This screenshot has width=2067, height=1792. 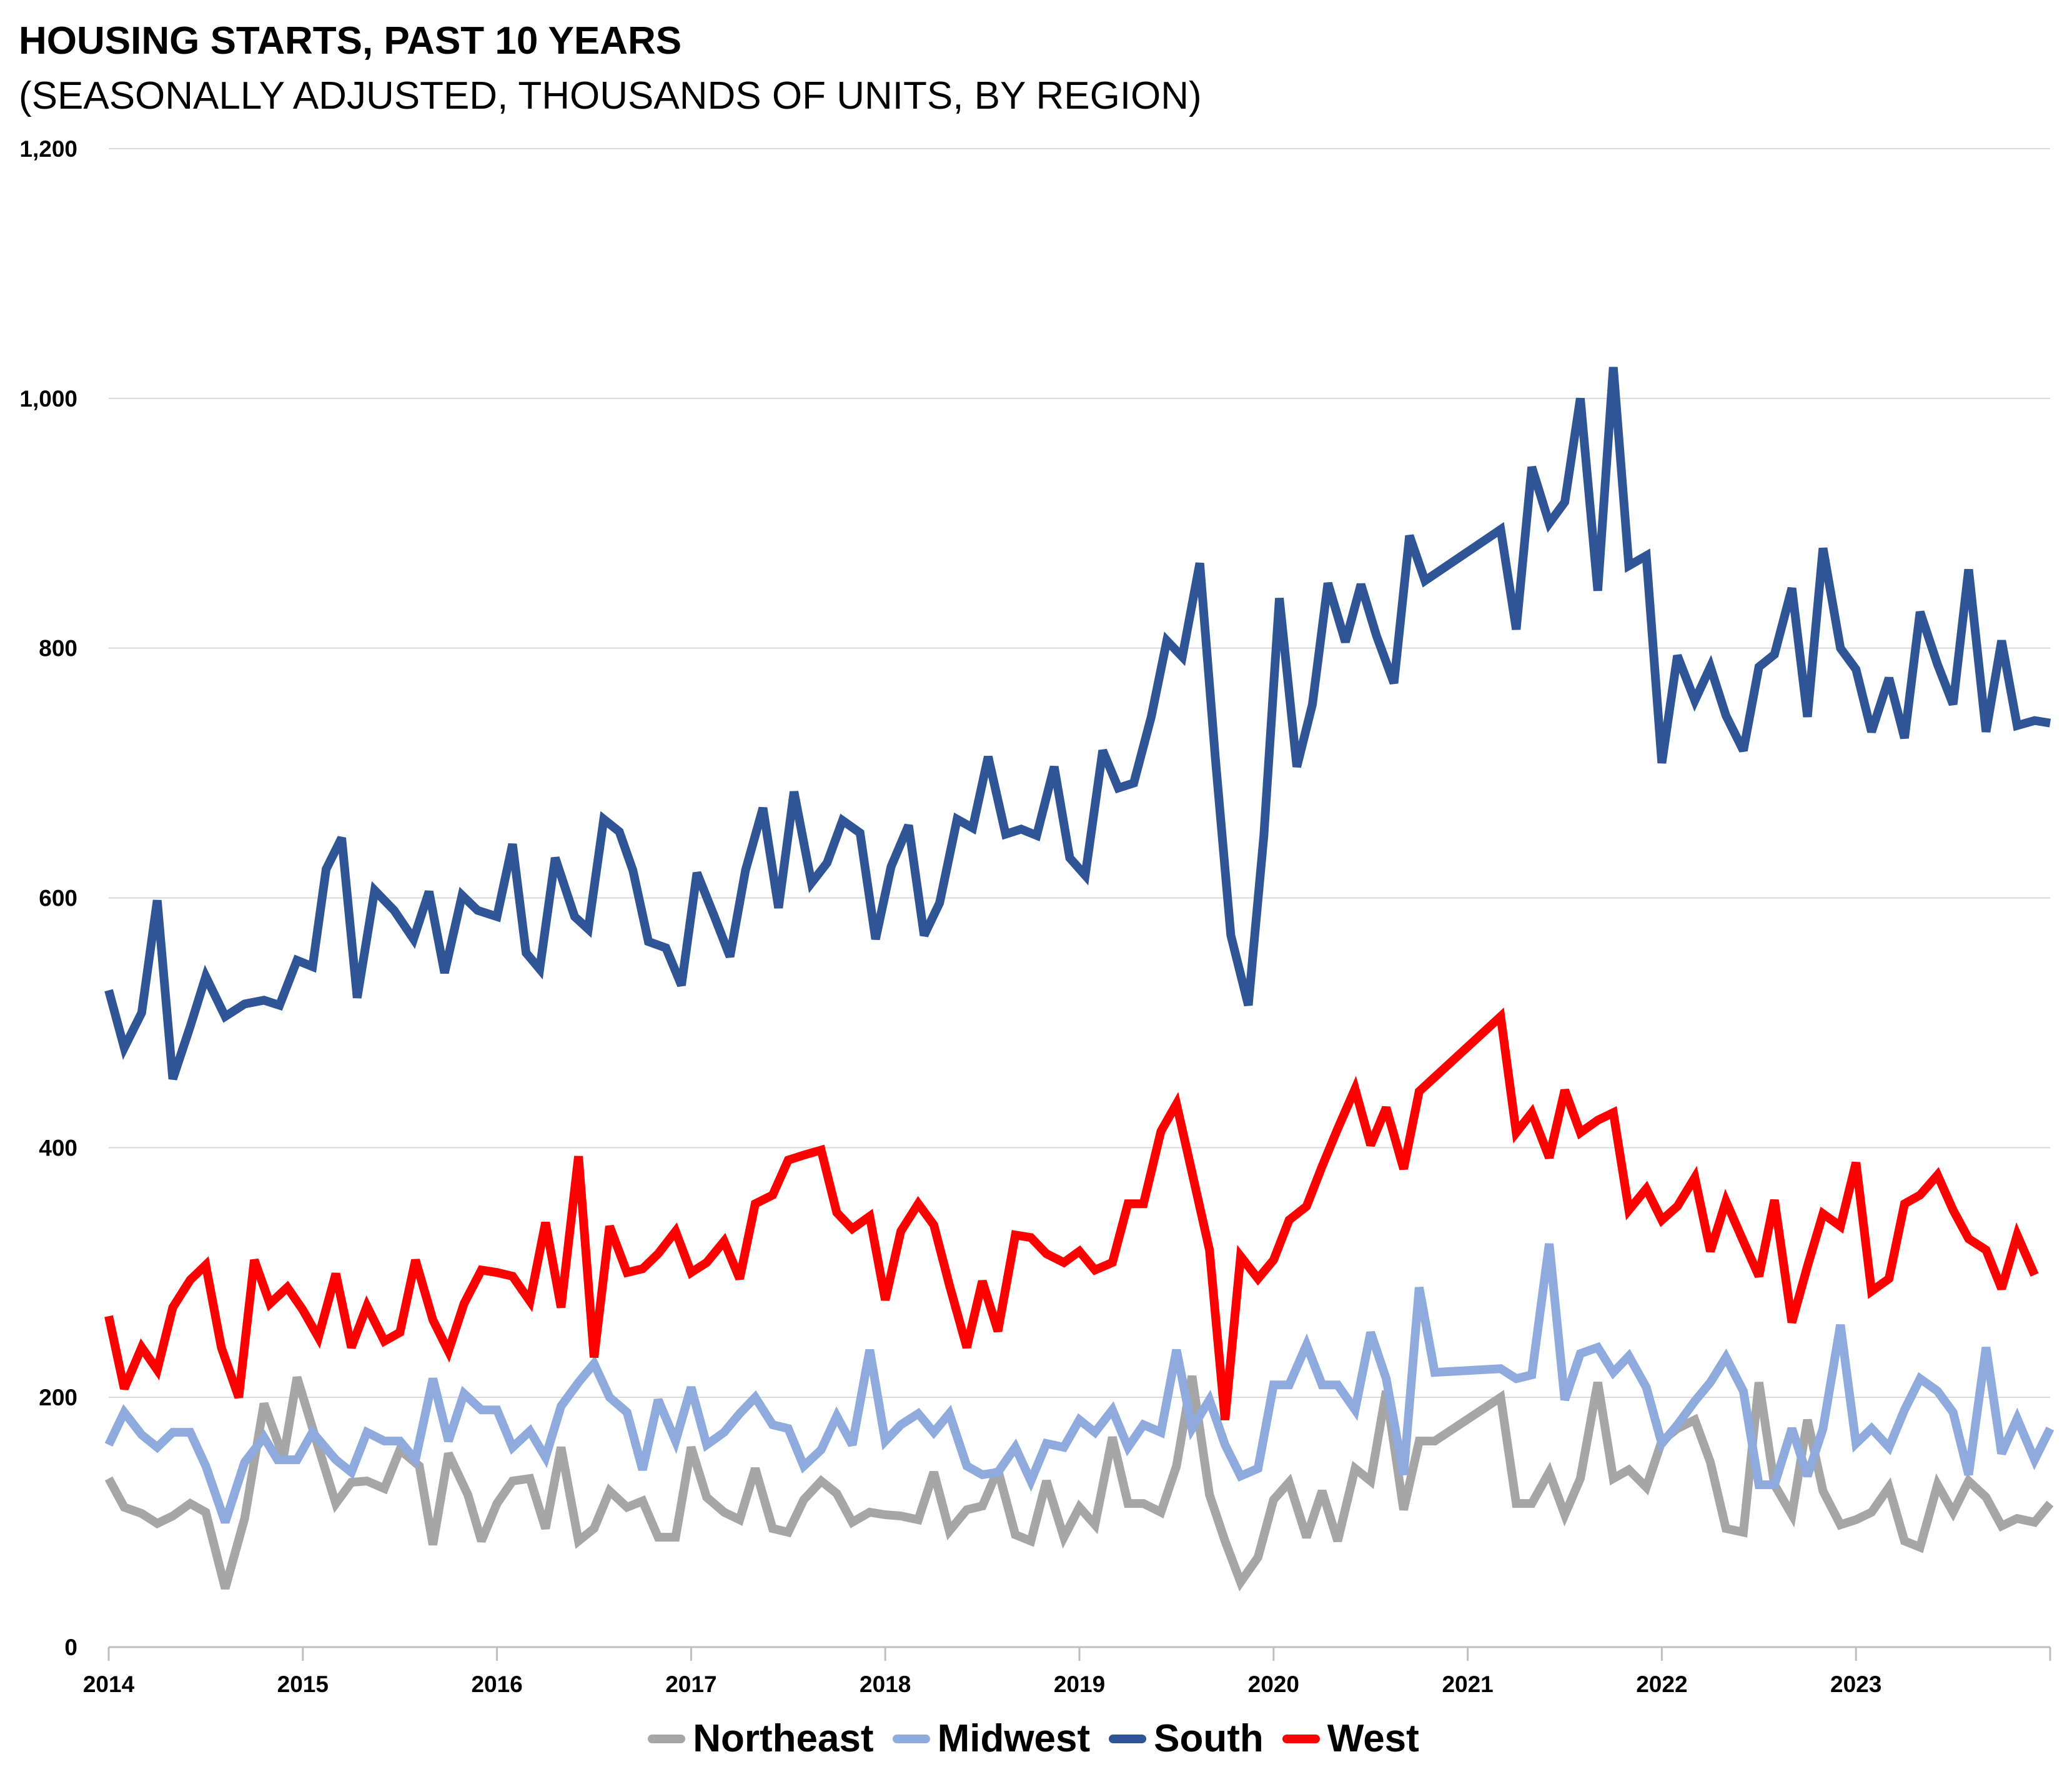 I want to click on series-line-northeast, so click(x=1079, y=1483).